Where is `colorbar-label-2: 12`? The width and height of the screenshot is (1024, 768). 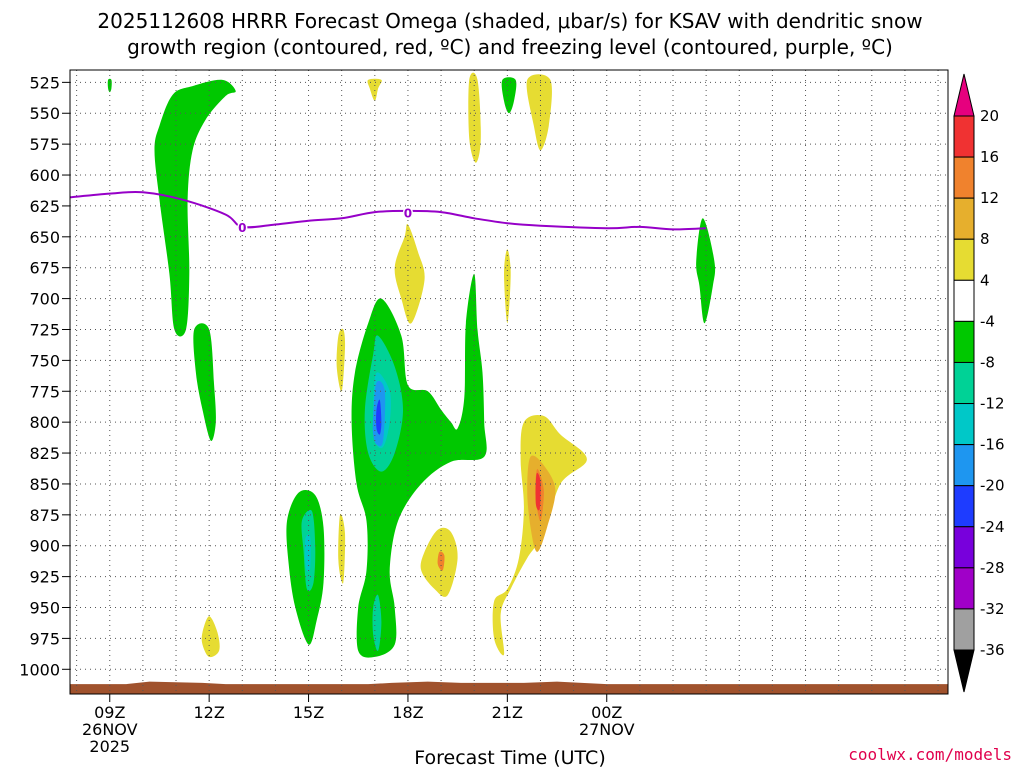
colorbar-label-2: 12 is located at coordinates (989, 198).